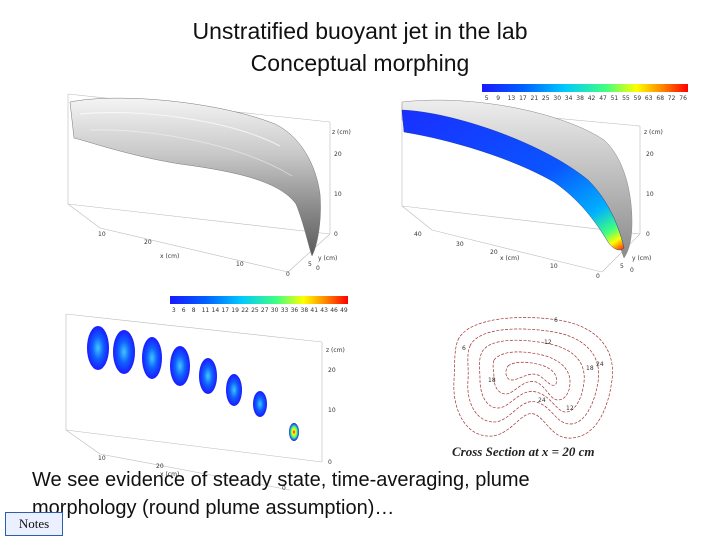  What do you see at coordinates (195, 177) in the screenshot?
I see `grey-jet-surface` at bounding box center [195, 177].